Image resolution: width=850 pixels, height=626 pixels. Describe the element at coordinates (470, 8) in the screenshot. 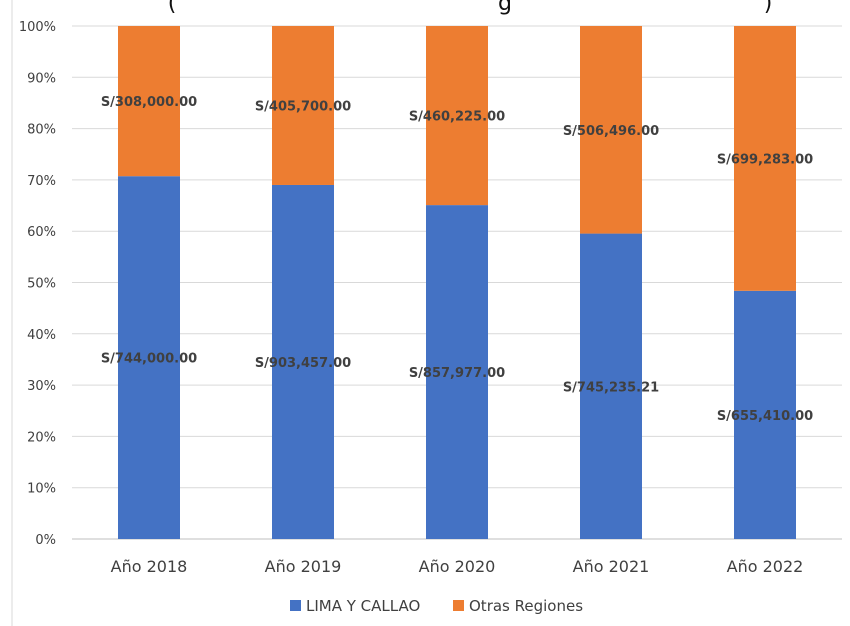

I see `chart-title: ( g )` at that location.